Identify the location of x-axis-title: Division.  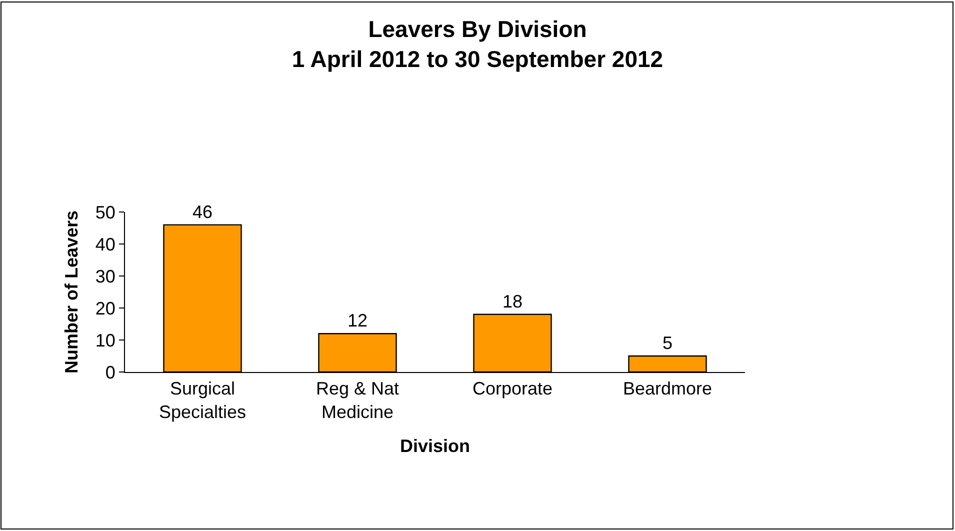
(435, 446).